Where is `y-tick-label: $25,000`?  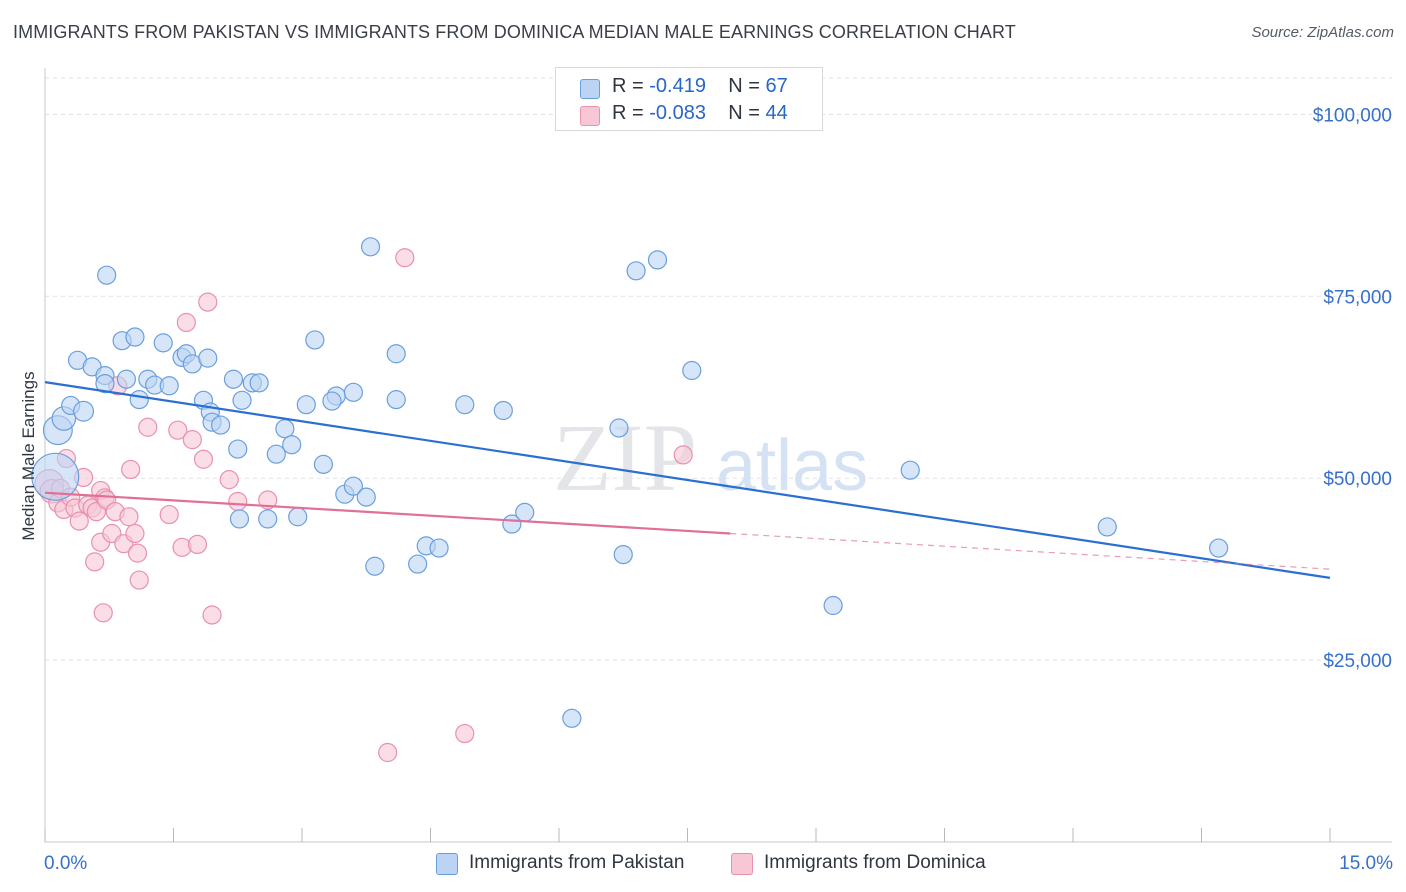 y-tick-label: $25,000 is located at coordinates (1357, 661).